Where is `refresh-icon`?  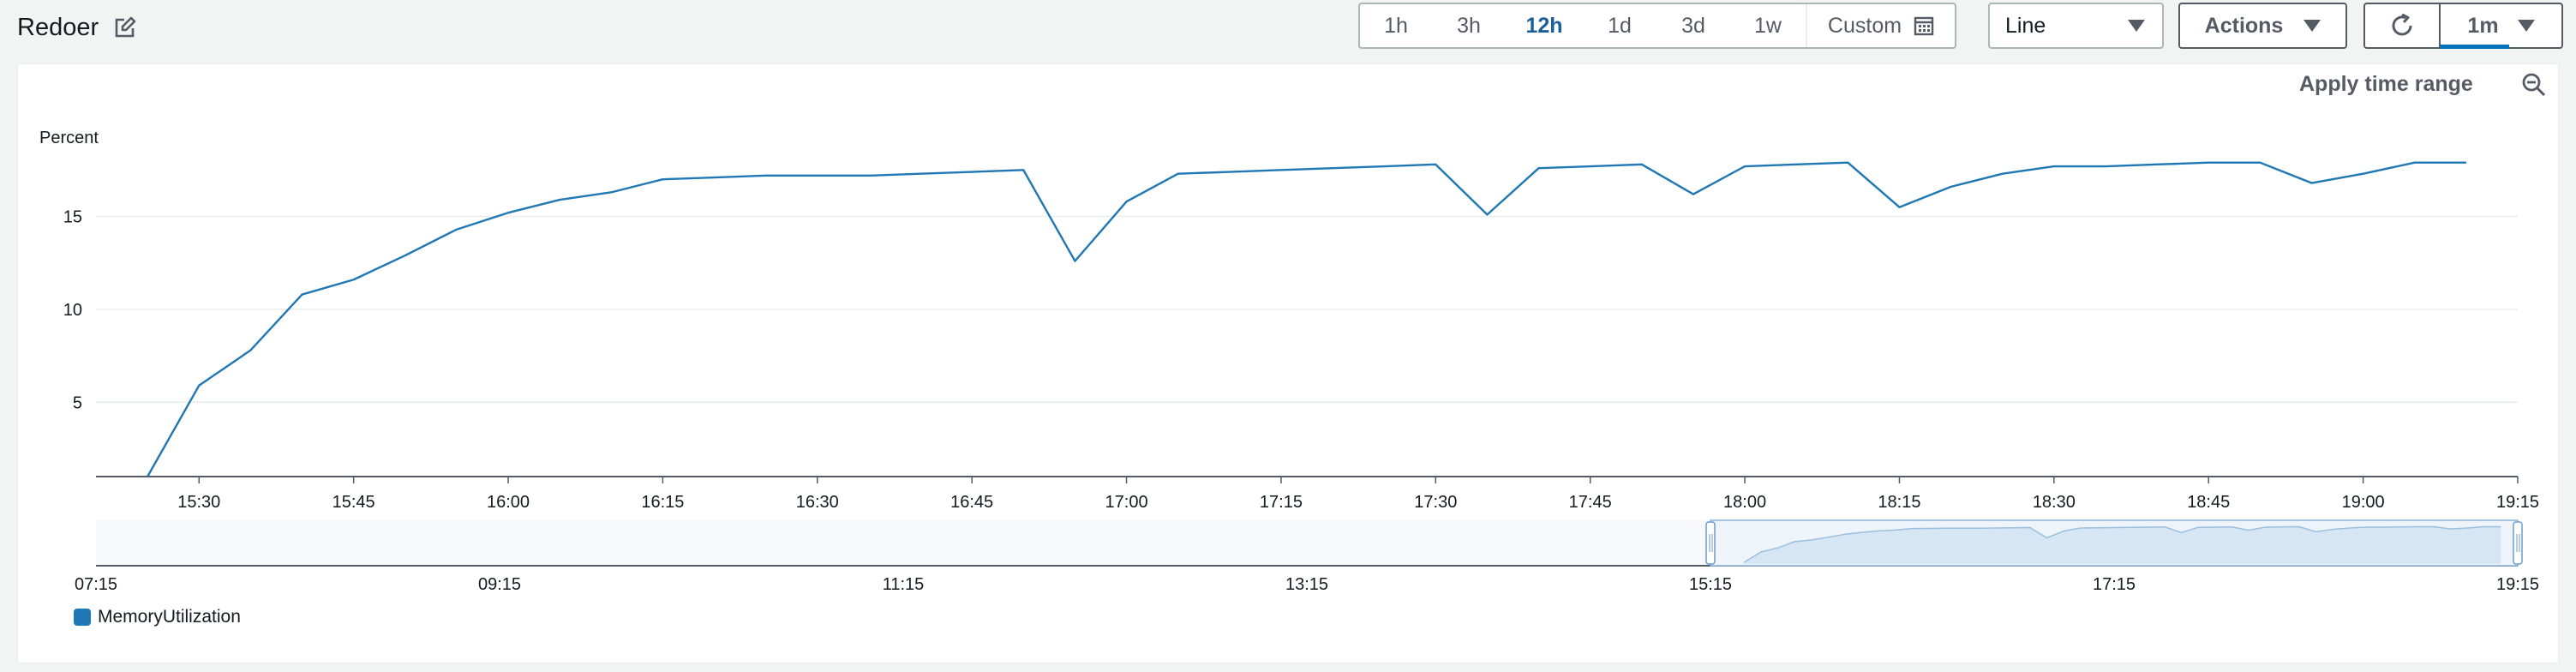 refresh-icon is located at coordinates (2402, 24).